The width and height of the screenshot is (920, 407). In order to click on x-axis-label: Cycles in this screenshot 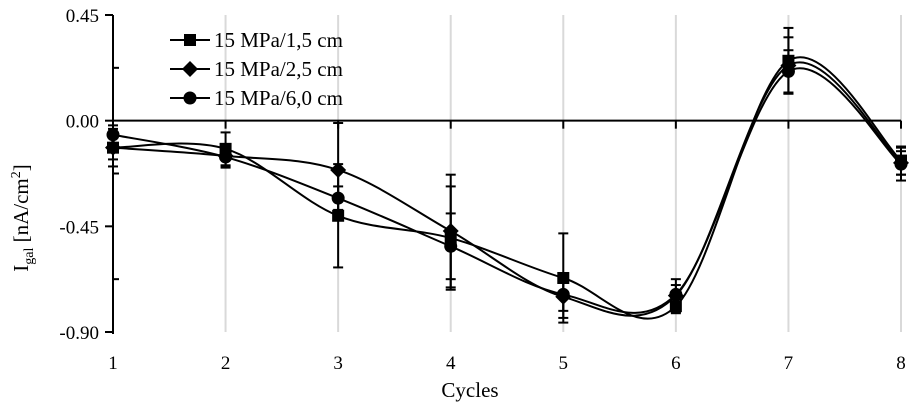, I will do `click(469, 390)`.